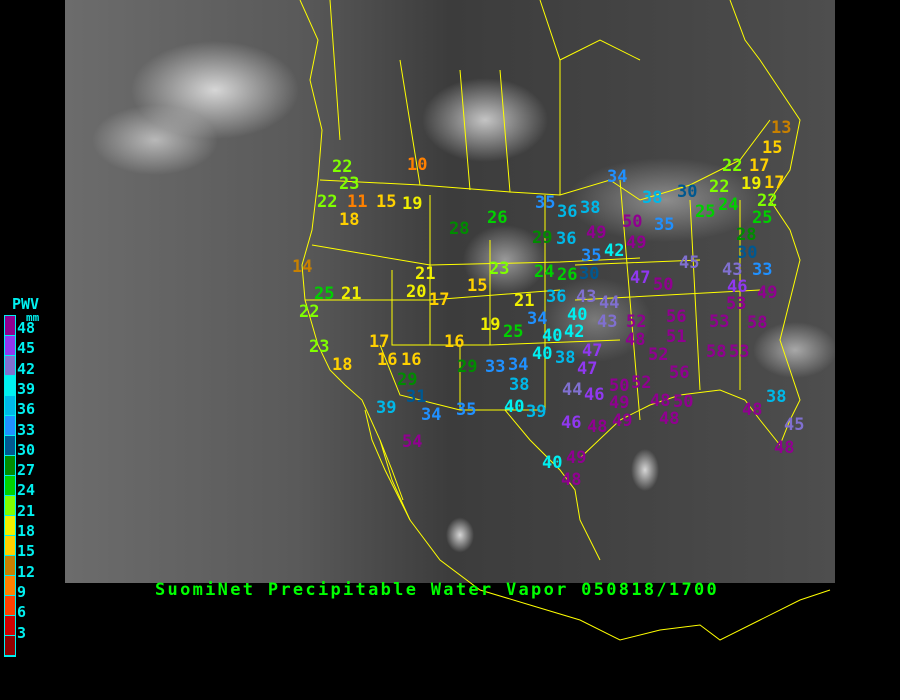  I want to click on station-pwv-value: 56, so click(679, 373).